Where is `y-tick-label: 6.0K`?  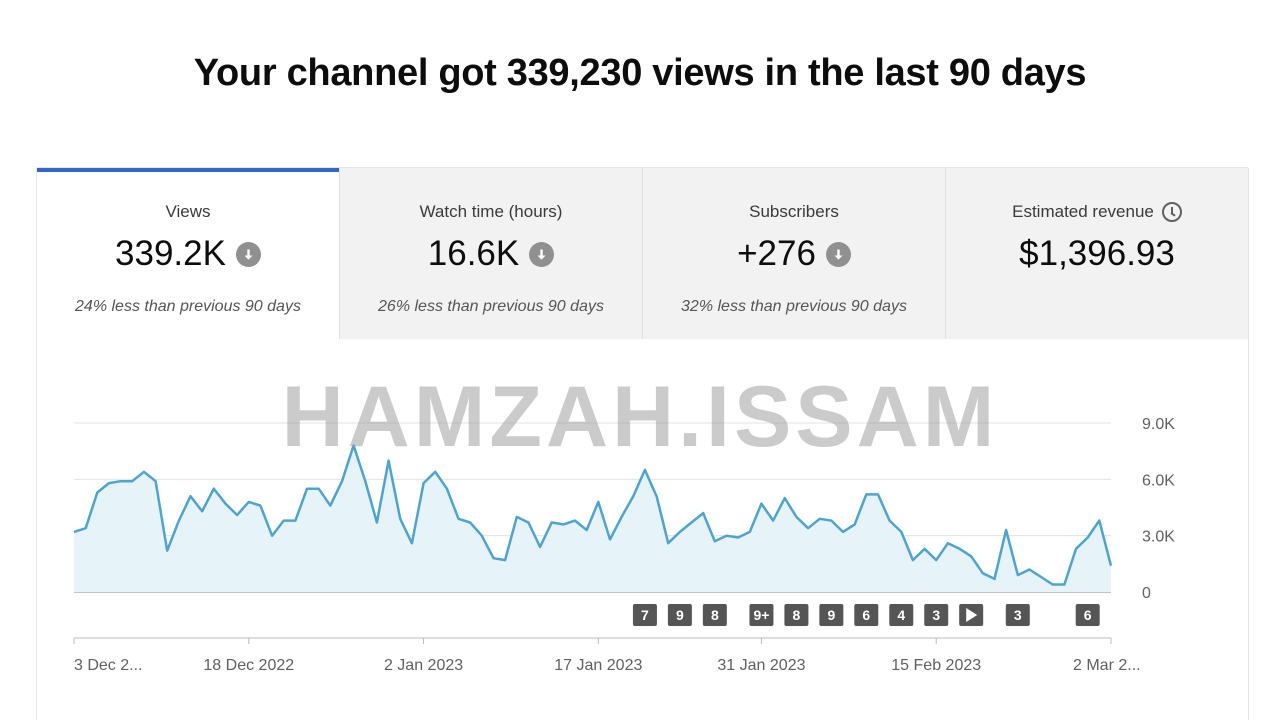 y-tick-label: 6.0K is located at coordinates (1158, 480).